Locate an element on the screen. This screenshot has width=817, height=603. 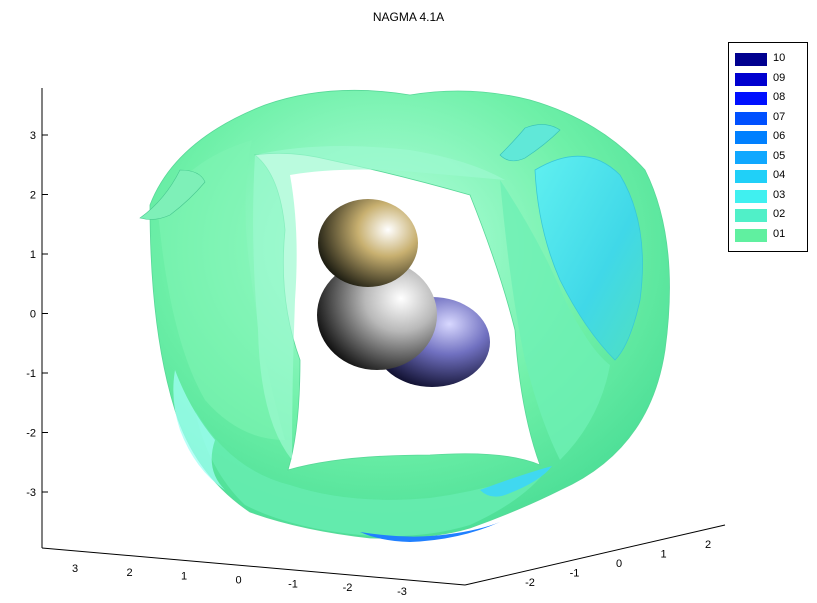
surface-cyan-shade-left is located at coordinates (199, 430).